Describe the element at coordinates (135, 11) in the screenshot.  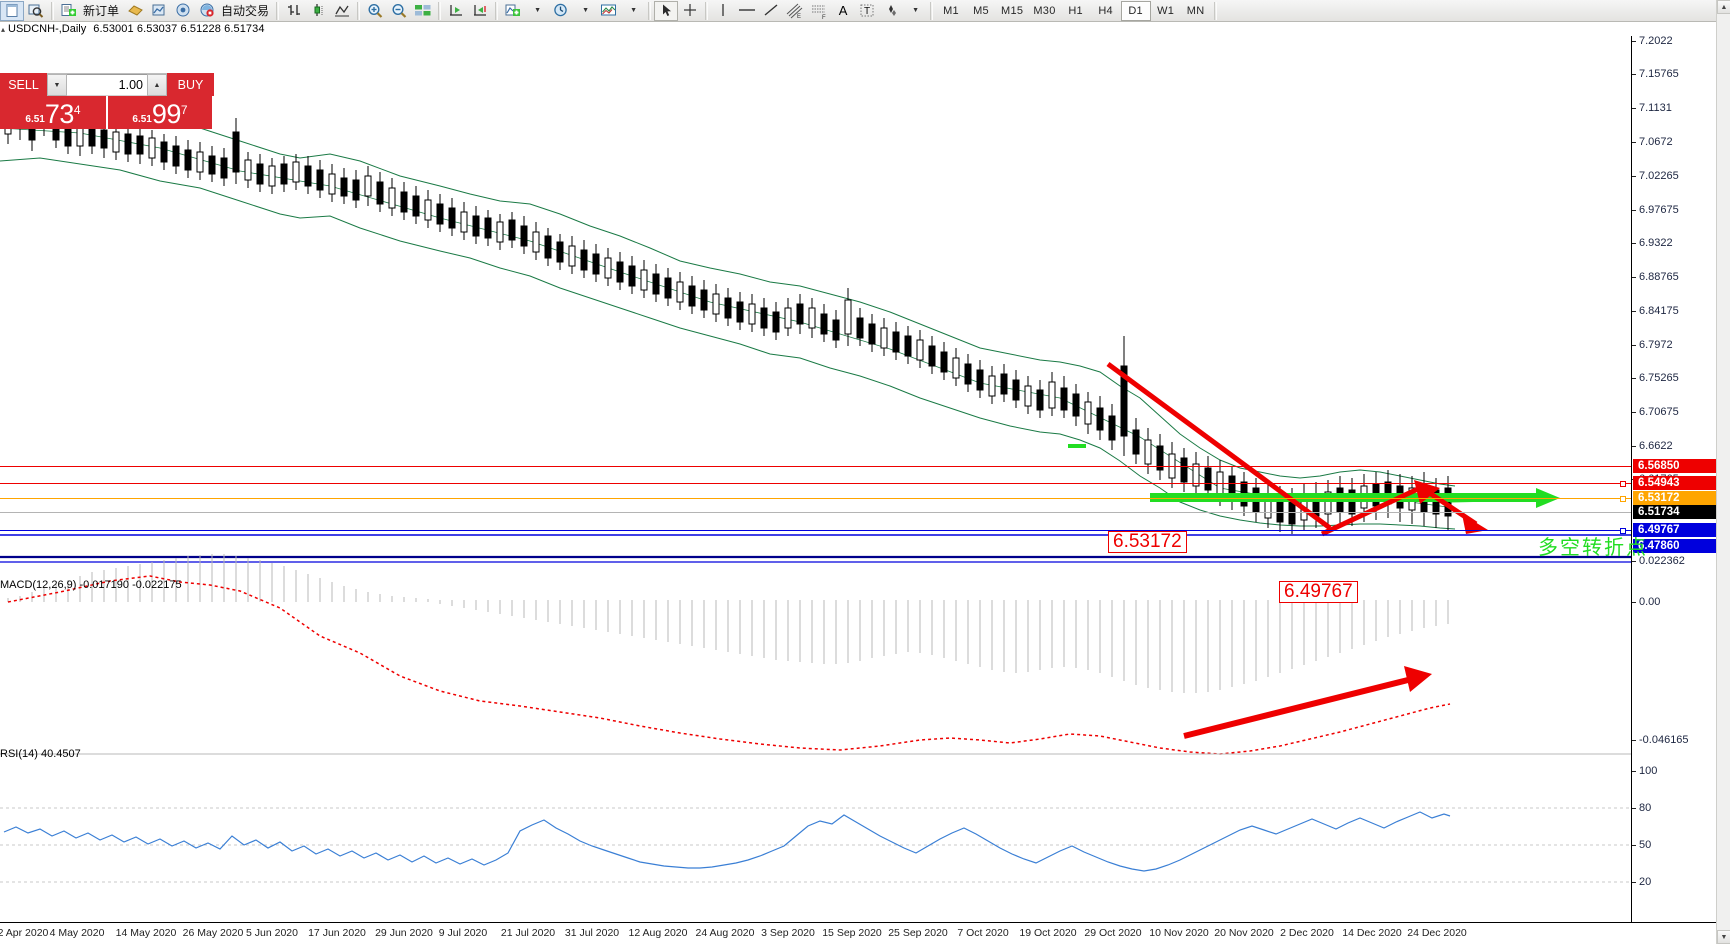
I see `expert-advisor-icon` at that location.